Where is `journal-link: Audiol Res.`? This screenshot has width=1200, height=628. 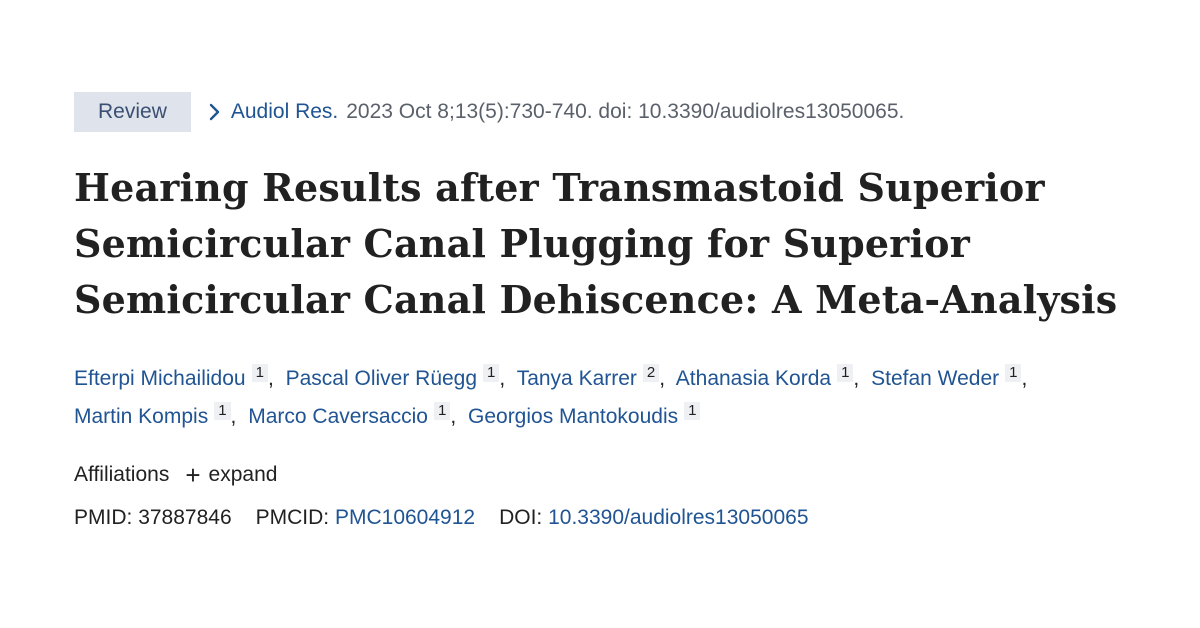
journal-link: Audiol Res. is located at coordinates (284, 111).